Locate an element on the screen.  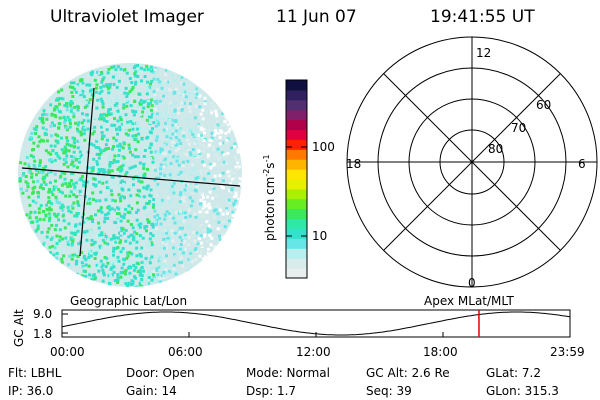
geographic-label: Geographic Lat/Lon is located at coordinates (129, 301).